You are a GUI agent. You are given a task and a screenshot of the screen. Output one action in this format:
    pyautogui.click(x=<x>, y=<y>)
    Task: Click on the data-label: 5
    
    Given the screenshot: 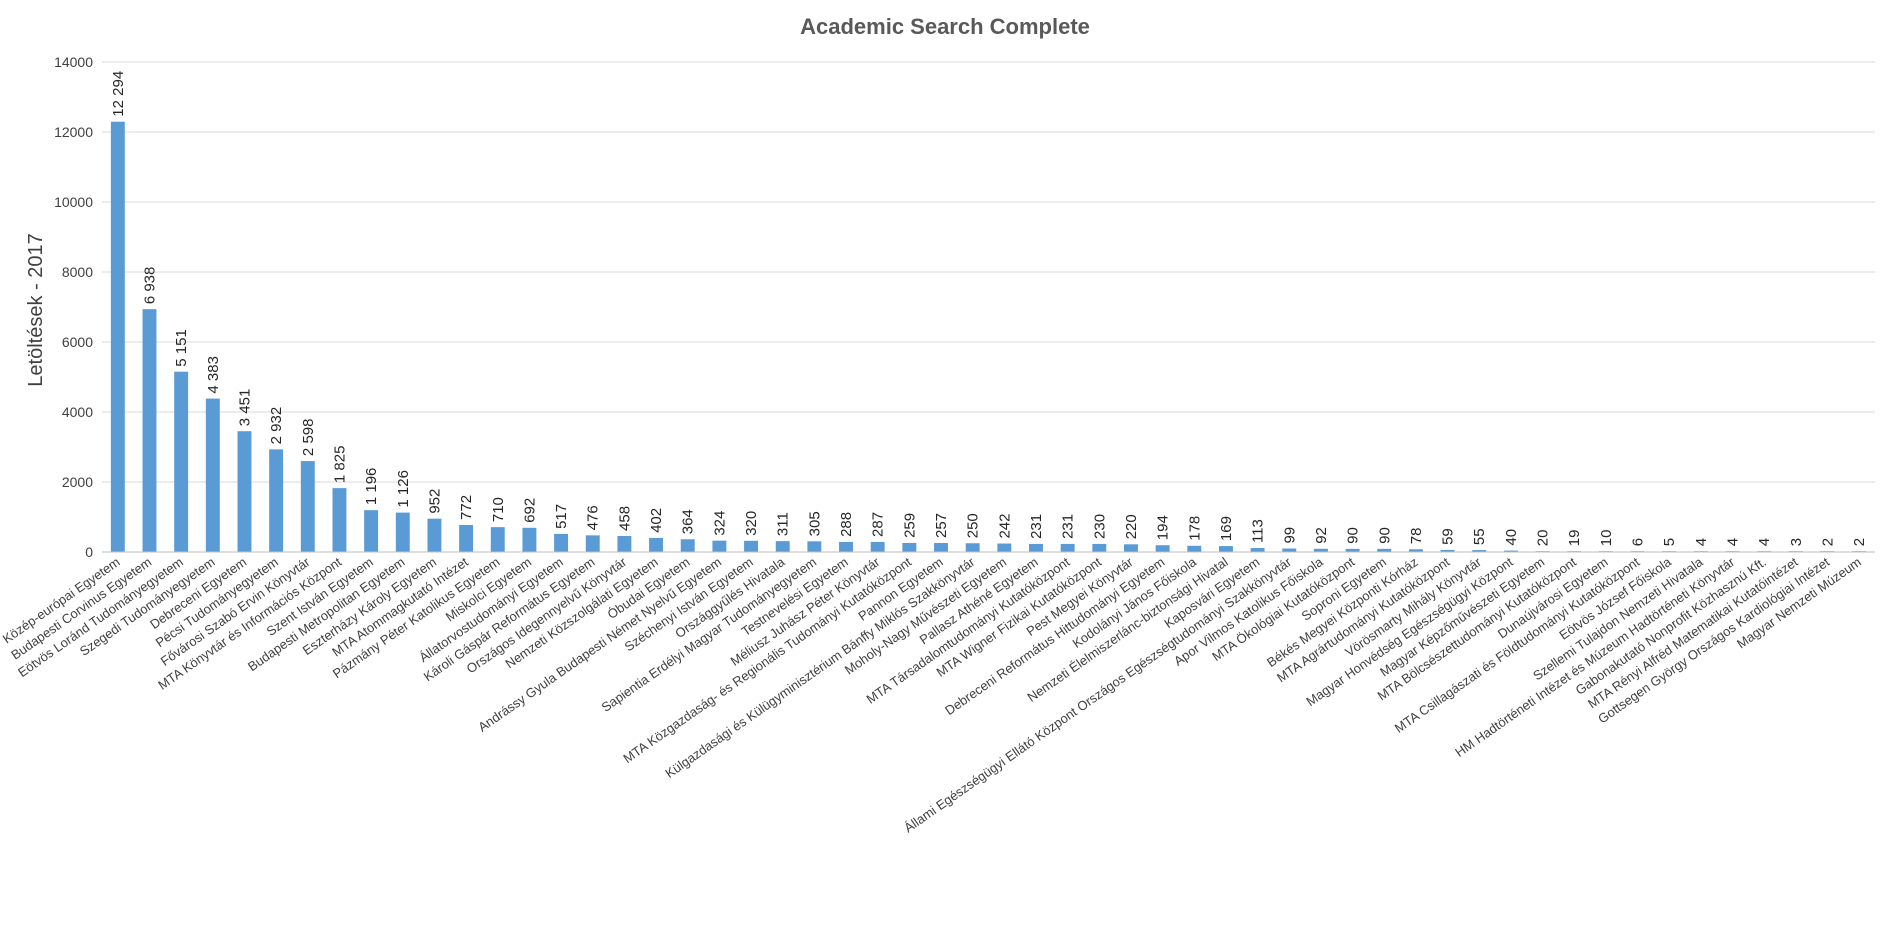 What is the action you would take?
    pyautogui.click(x=1669, y=542)
    